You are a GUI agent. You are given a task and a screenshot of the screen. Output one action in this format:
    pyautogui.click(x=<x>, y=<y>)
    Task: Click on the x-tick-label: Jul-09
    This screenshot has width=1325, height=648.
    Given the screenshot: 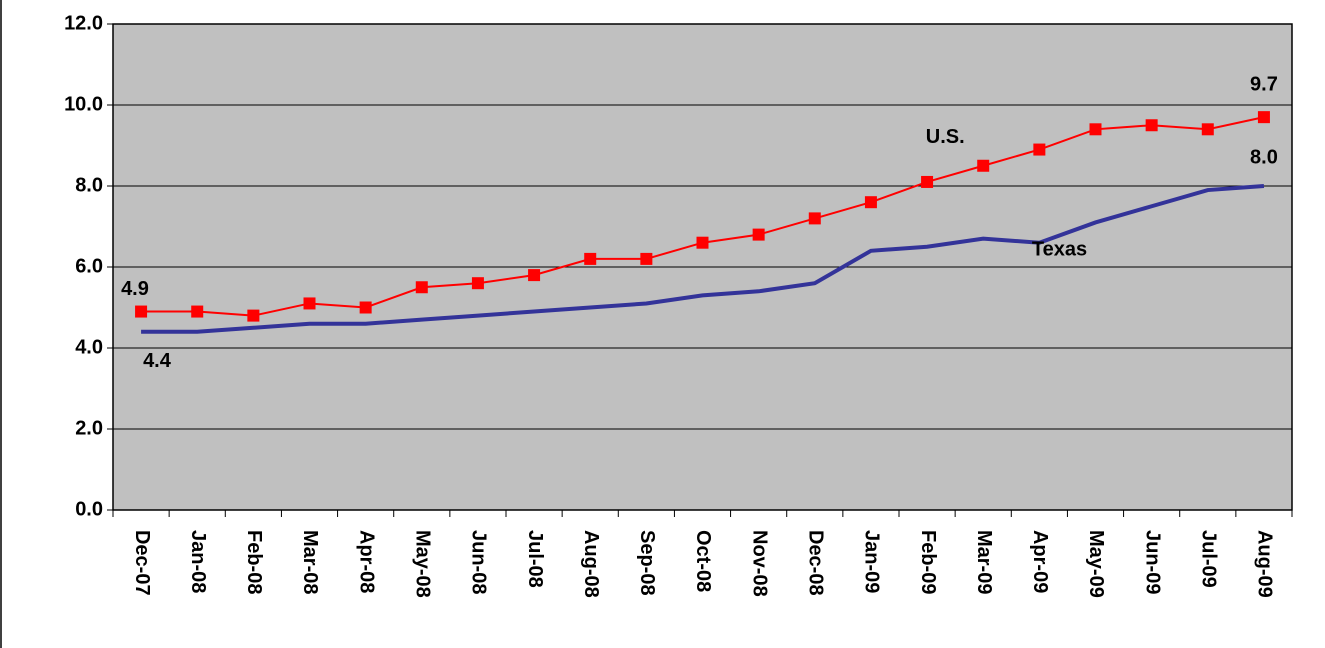 What is the action you would take?
    pyautogui.click(x=1209, y=559)
    